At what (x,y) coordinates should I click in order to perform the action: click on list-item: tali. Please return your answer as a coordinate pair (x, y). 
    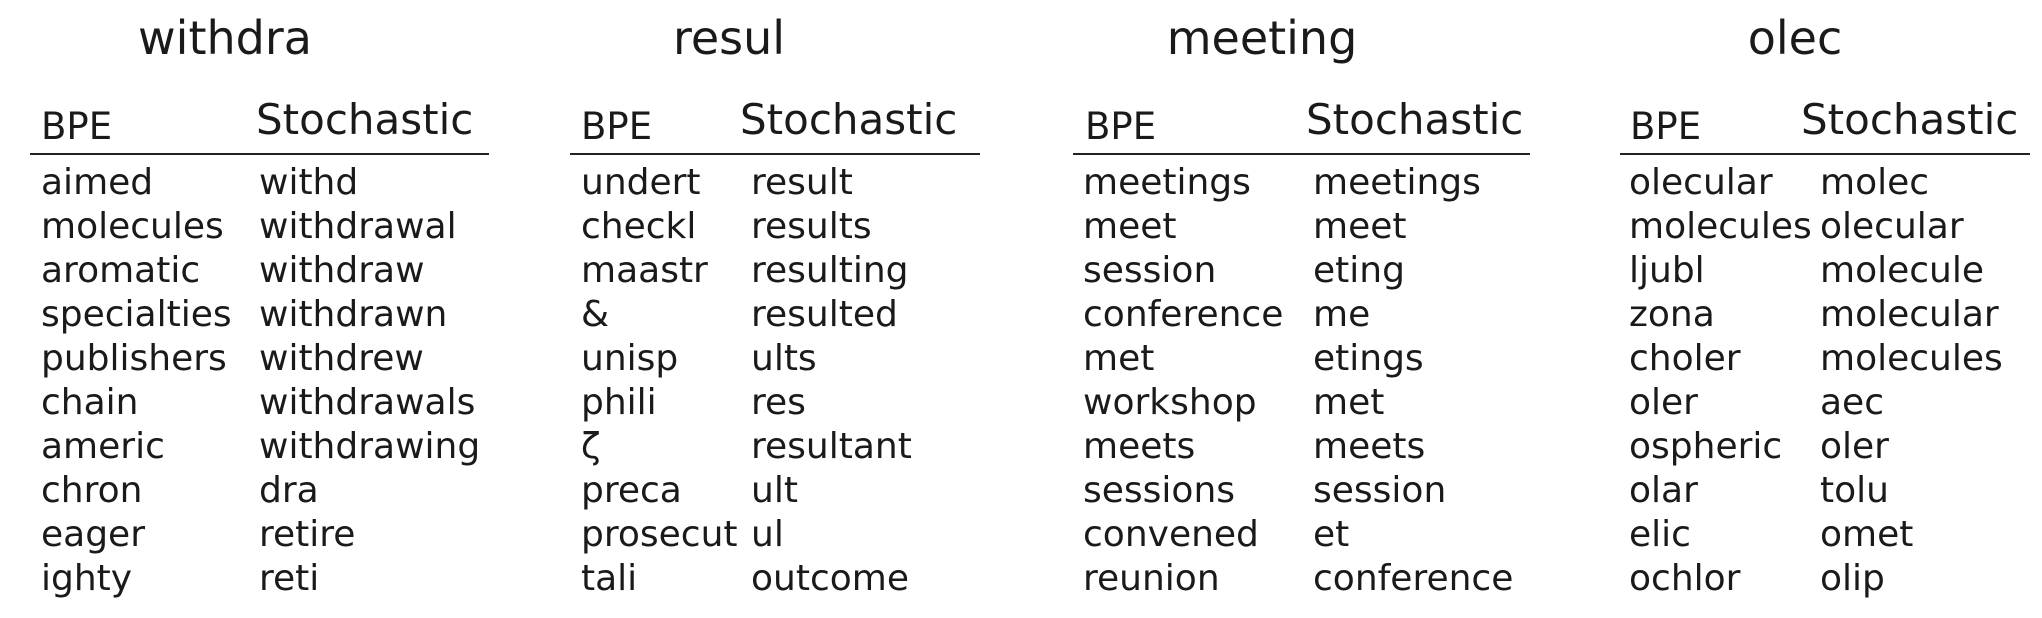
    Looking at the image, I should click on (609, 578).